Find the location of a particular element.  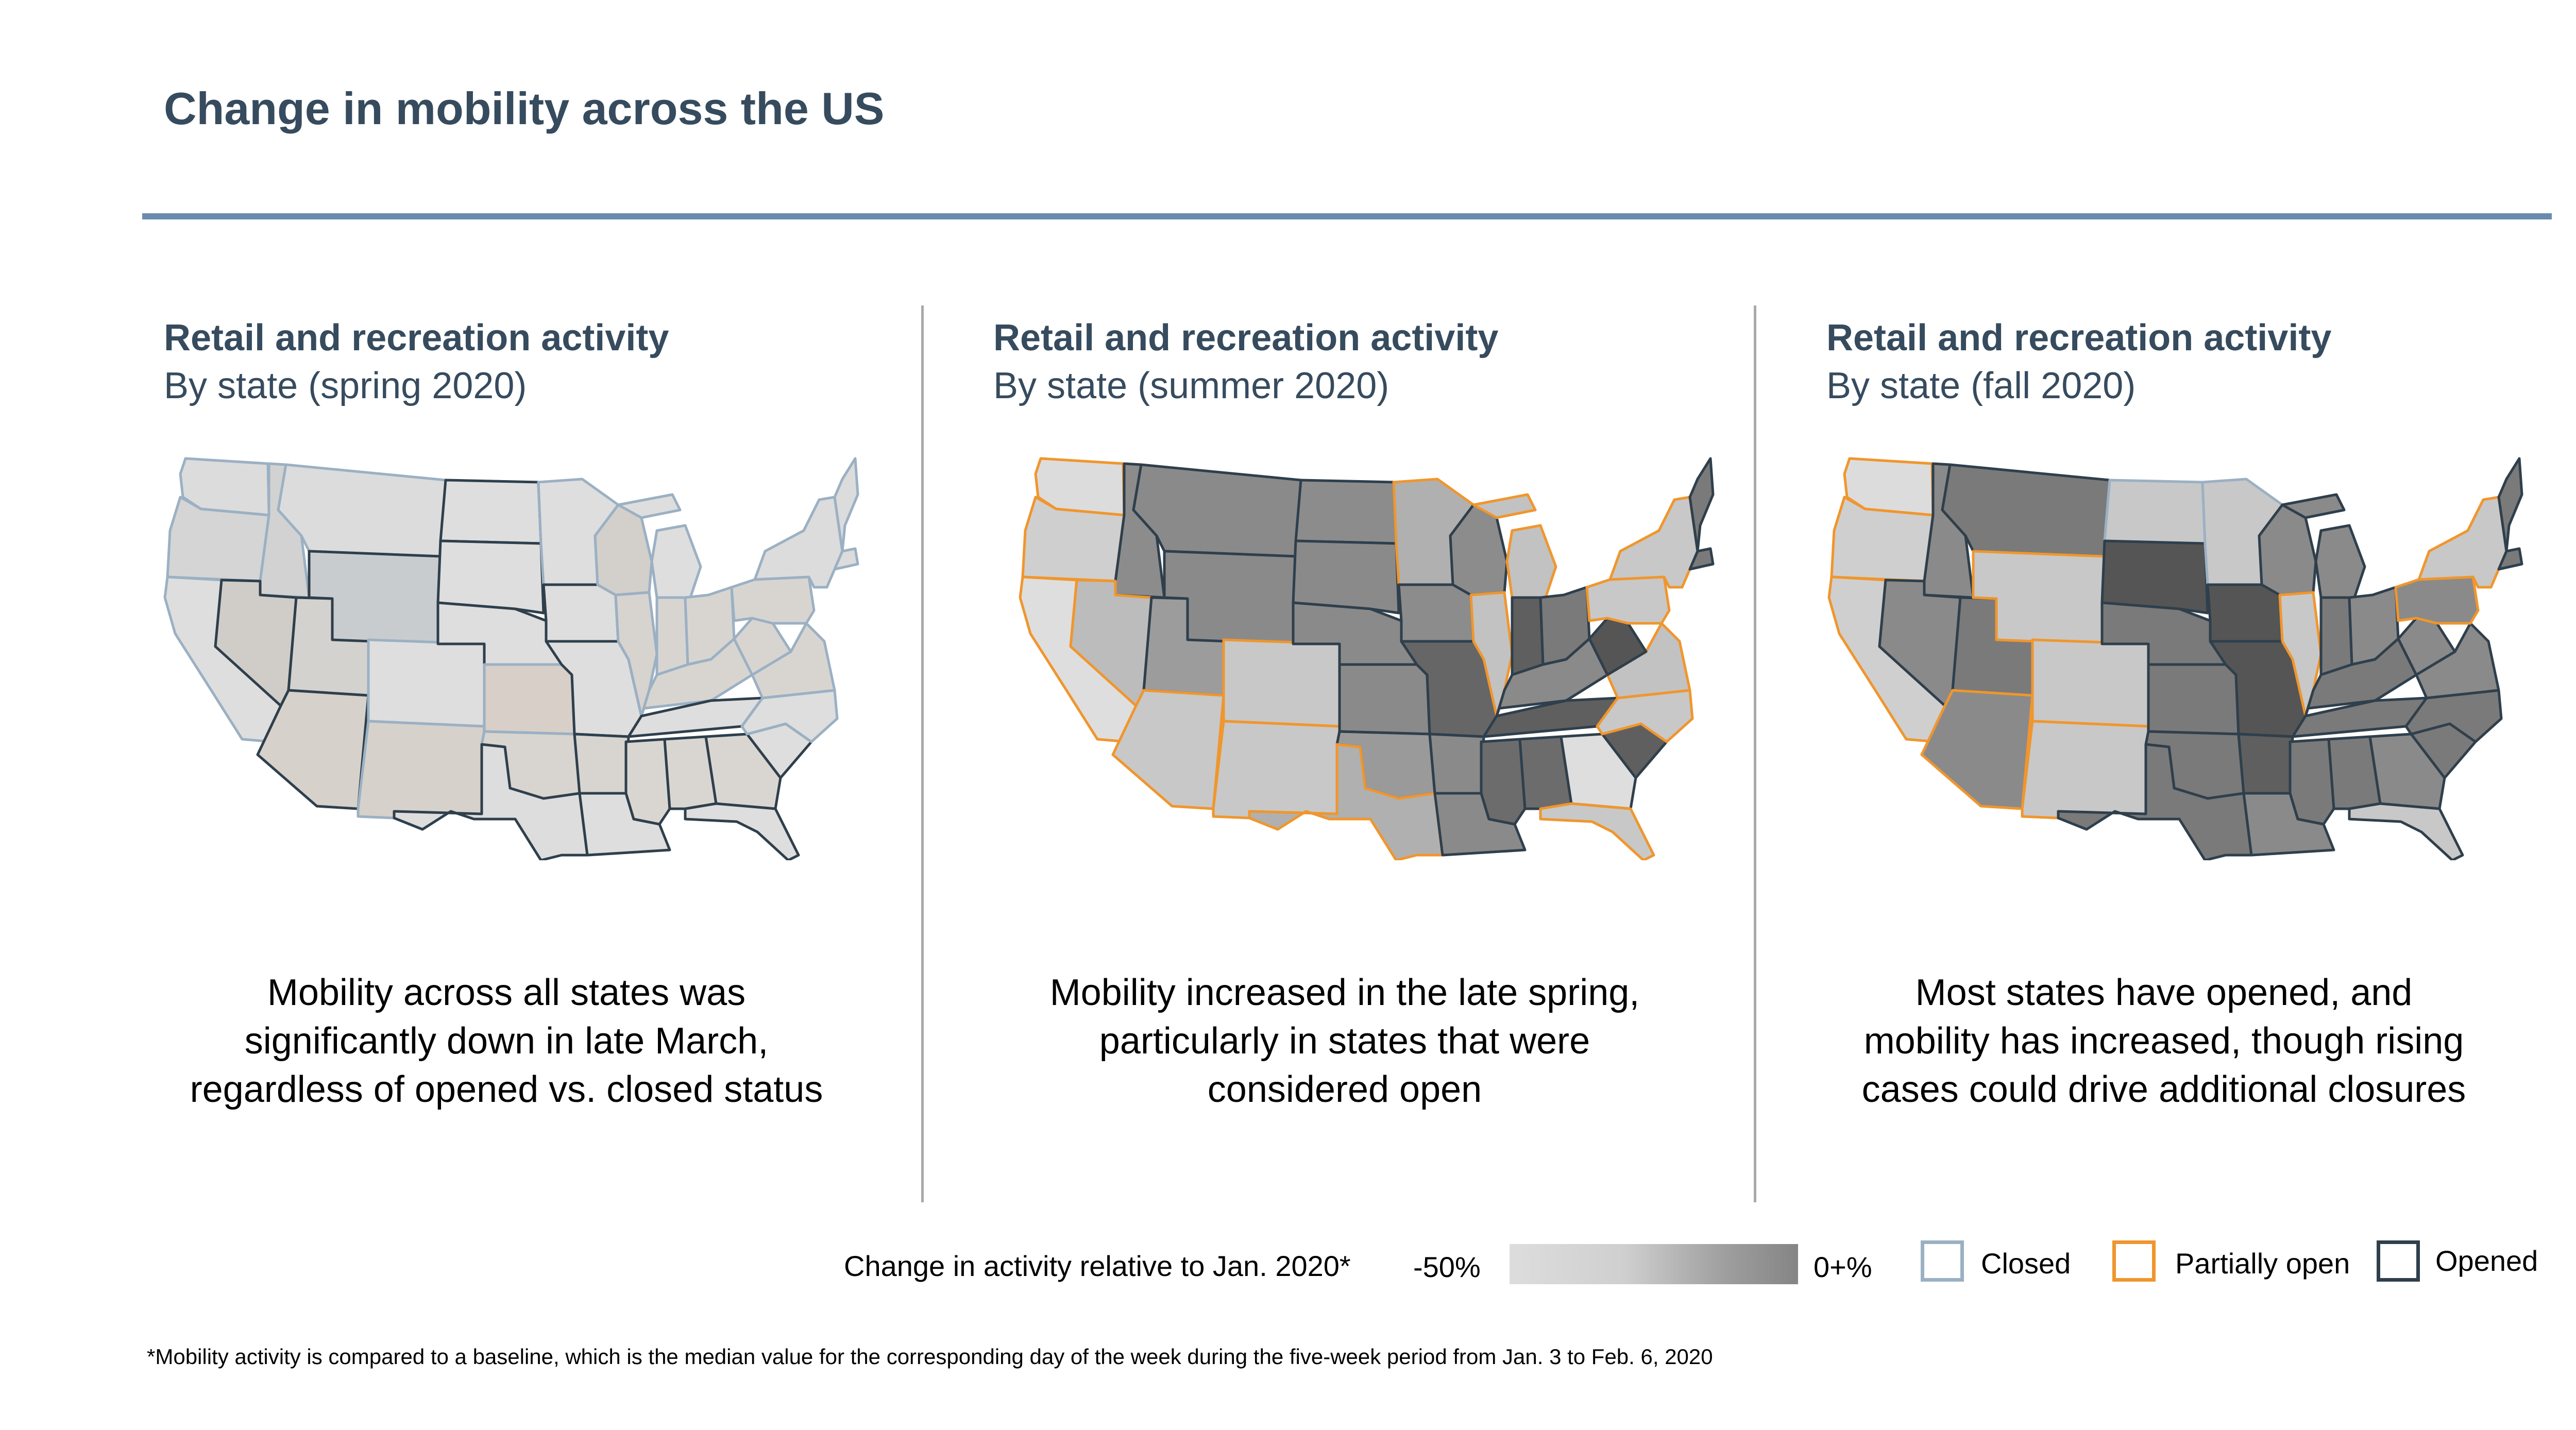

panel-subheading: By state (fall 2020) is located at coordinates (1981, 385).